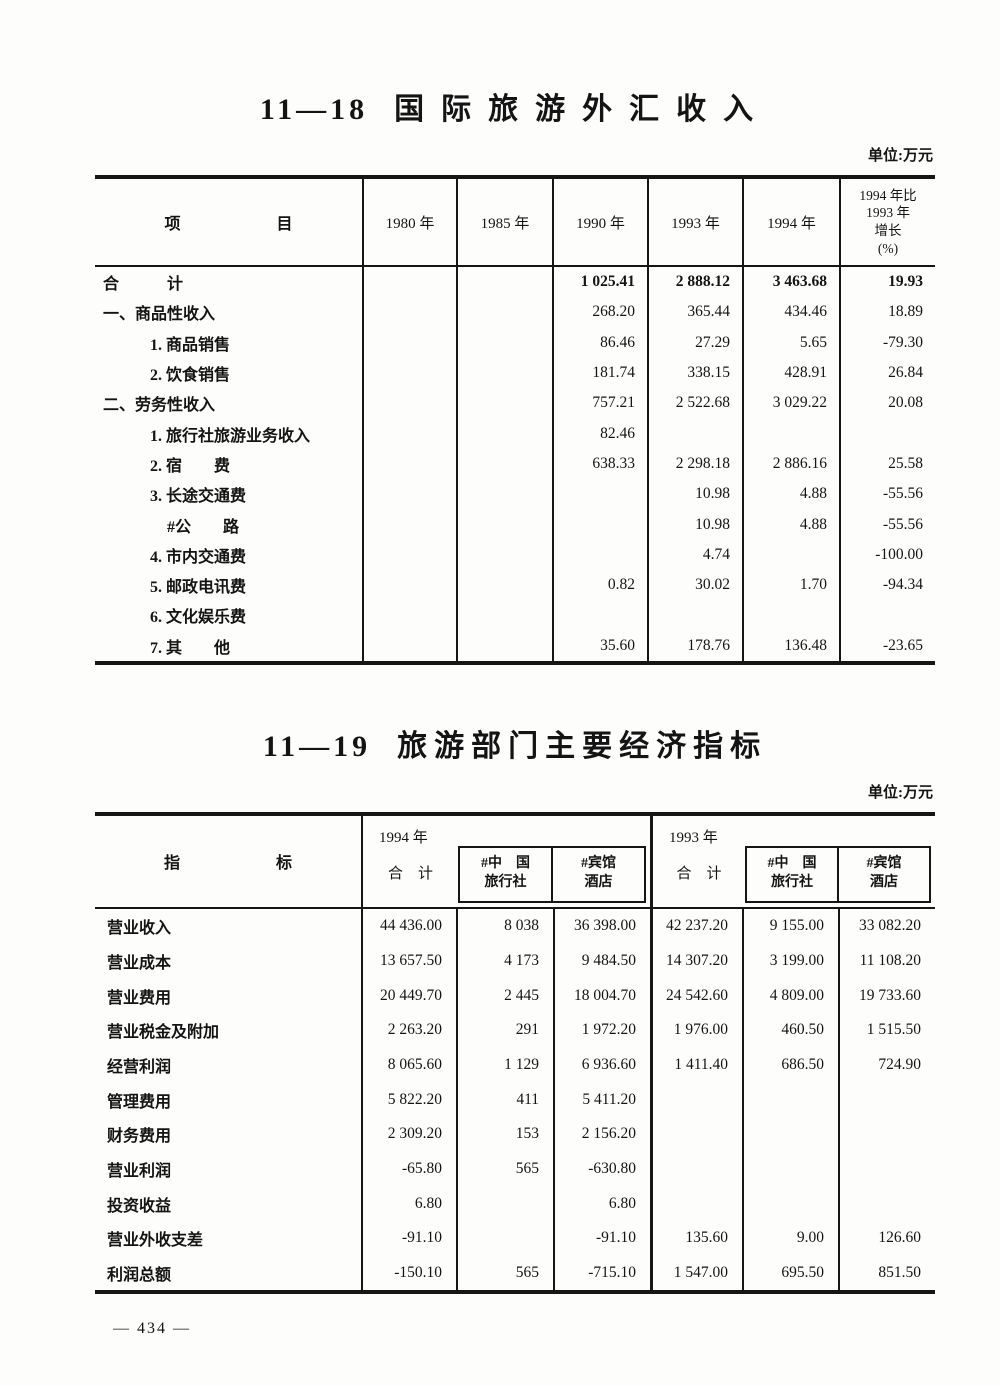 The width and height of the screenshot is (1000, 1385). I want to click on table-cell: 434.46, so click(790, 312).